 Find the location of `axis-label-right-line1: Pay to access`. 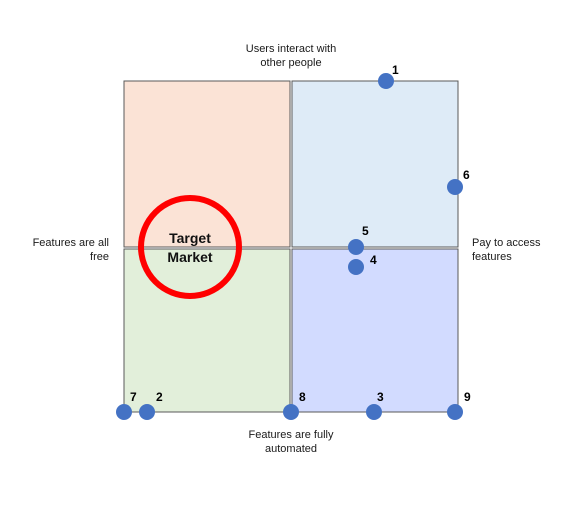

axis-label-right-line1: Pay to access is located at coordinates (506, 243).